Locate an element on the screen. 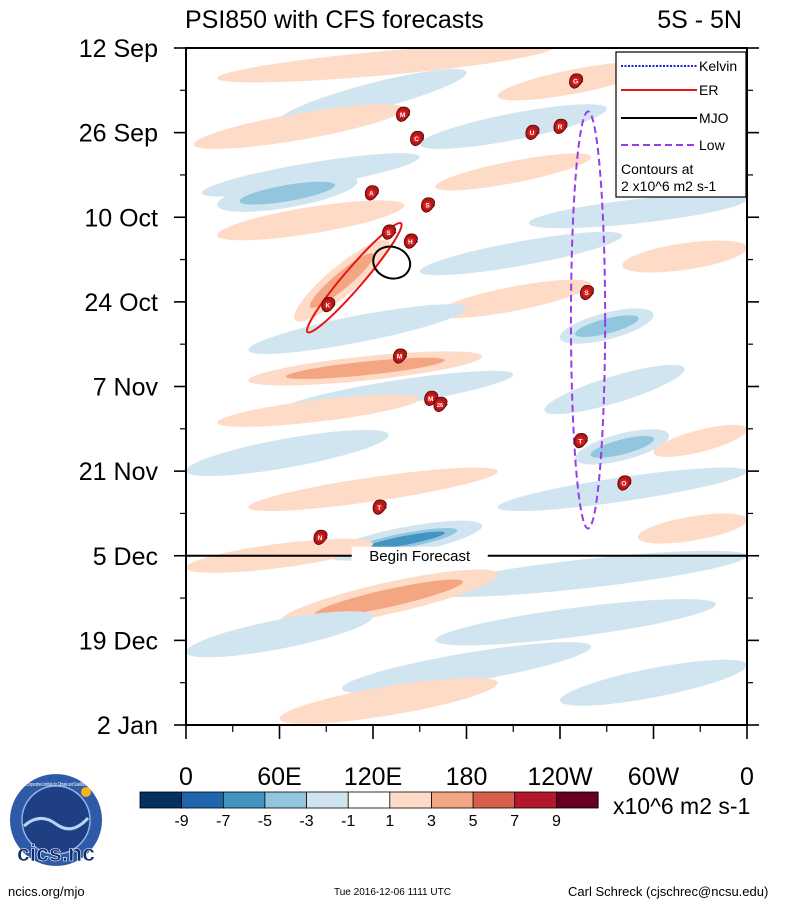 The image size is (809, 907). mjo-contour is located at coordinates (392, 262).